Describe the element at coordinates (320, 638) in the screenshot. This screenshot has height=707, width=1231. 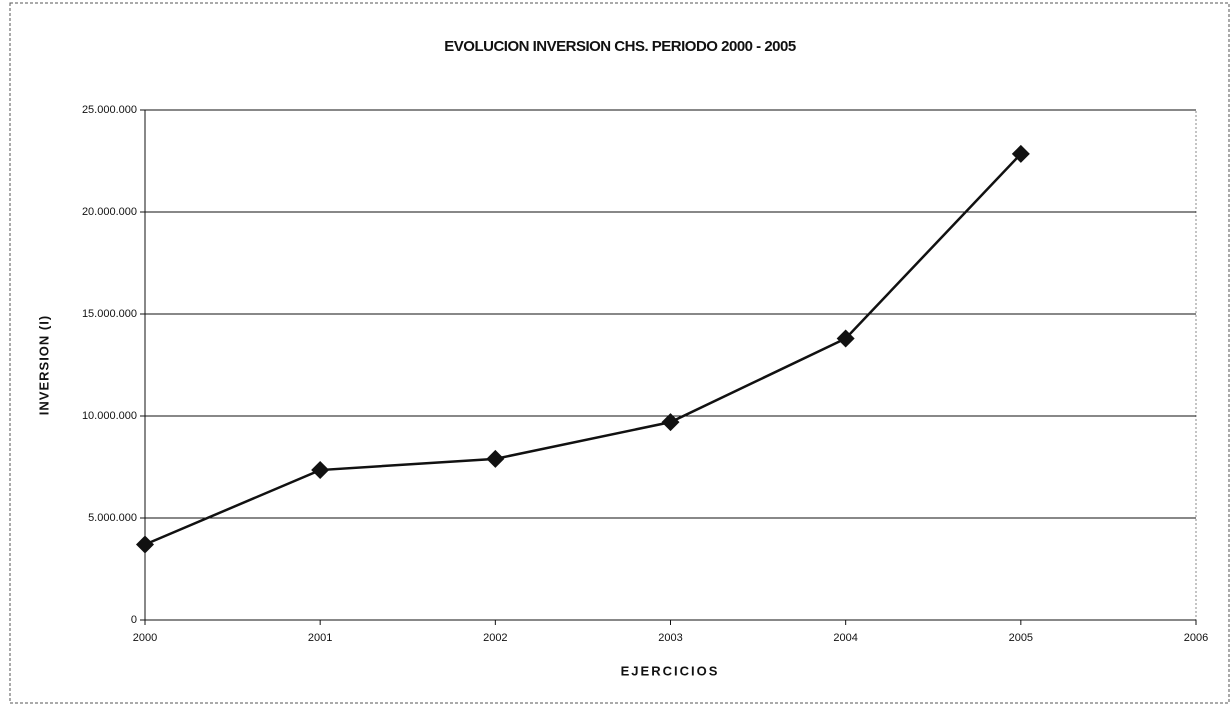
I see `x-tick-label: 2001` at that location.